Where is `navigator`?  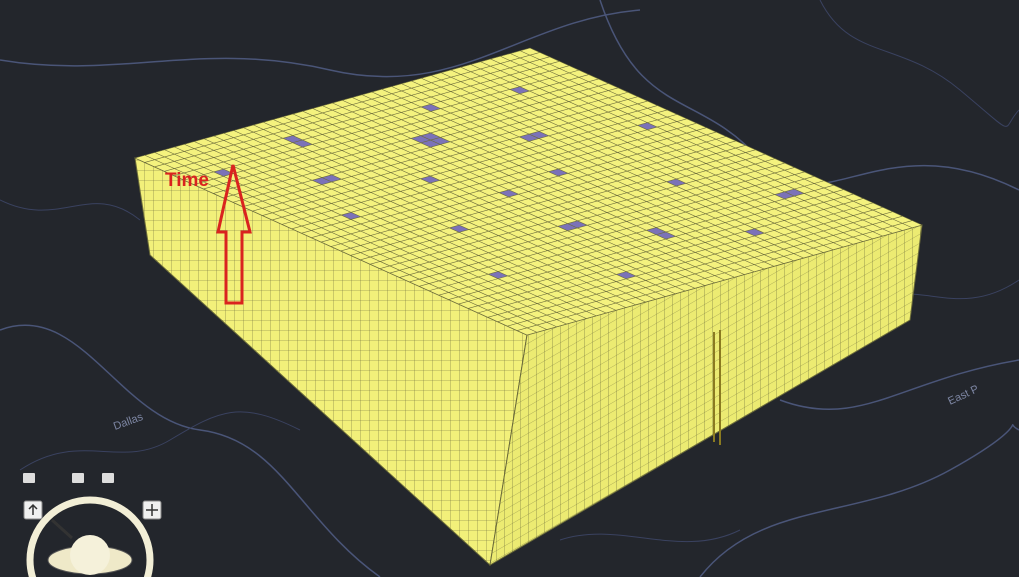
navigator is located at coordinates (92, 525).